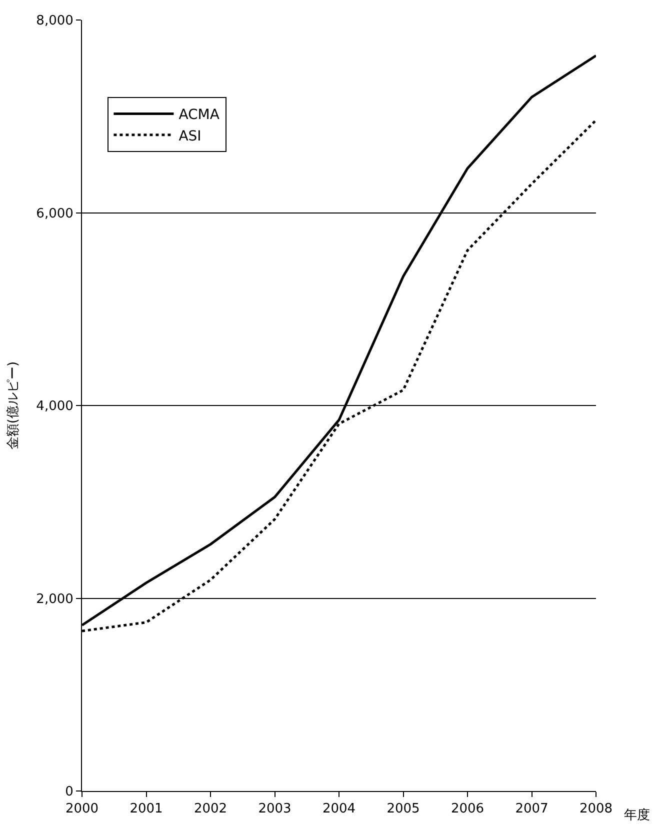 The width and height of the screenshot is (656, 836). What do you see at coordinates (596, 809) in the screenshot?
I see `x-tick-label: 2008` at bounding box center [596, 809].